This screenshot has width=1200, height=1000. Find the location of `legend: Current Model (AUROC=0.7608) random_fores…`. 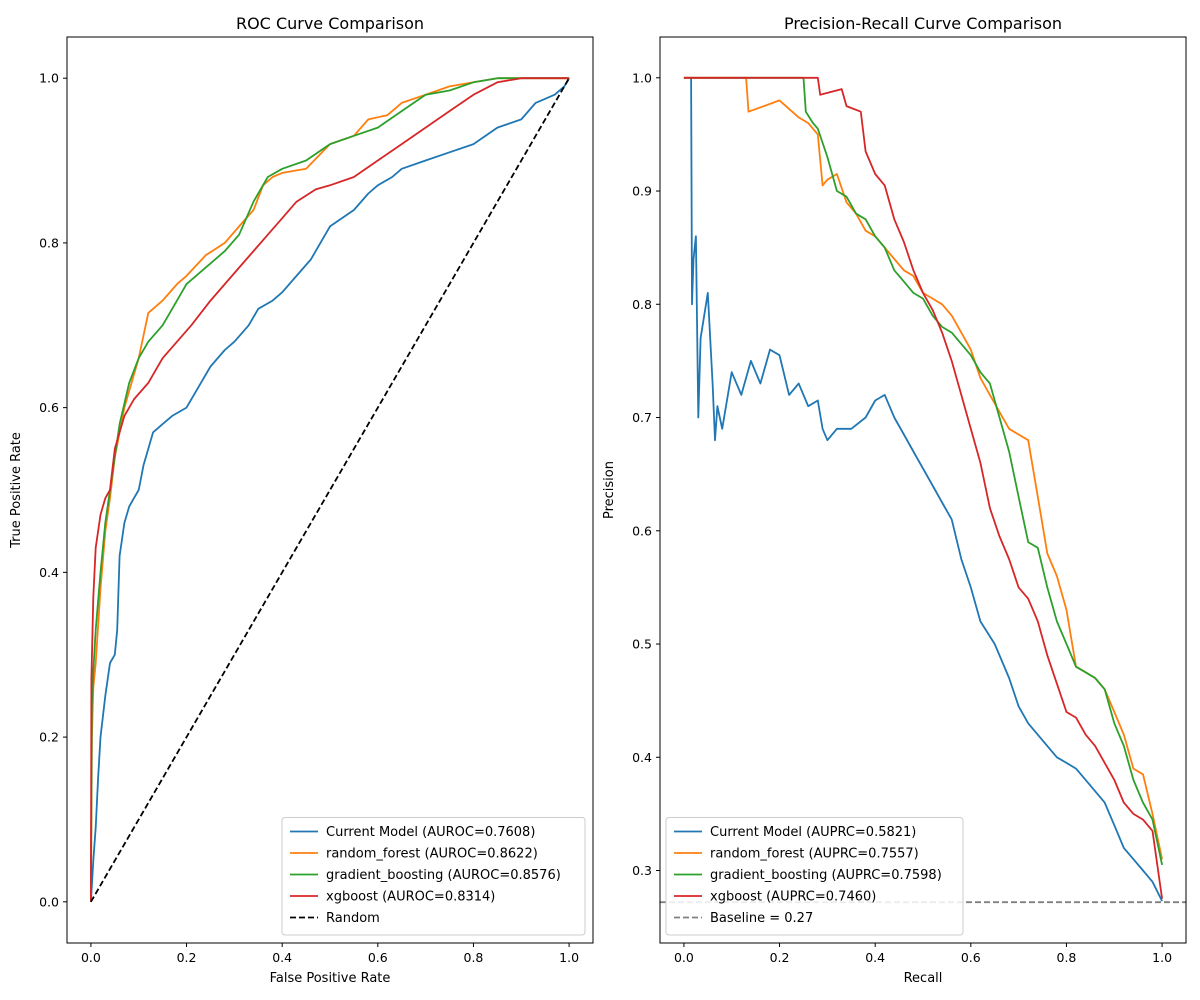

legend: Current Model (AUROC=0.7608) random_fores… is located at coordinates (433, 876).